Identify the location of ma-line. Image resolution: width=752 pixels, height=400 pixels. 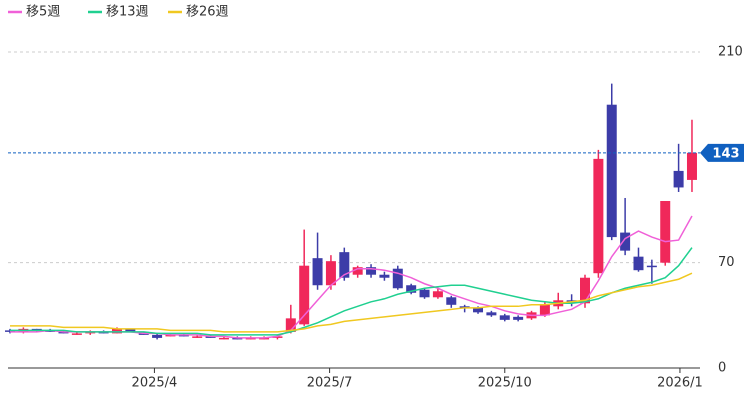
(351, 302).